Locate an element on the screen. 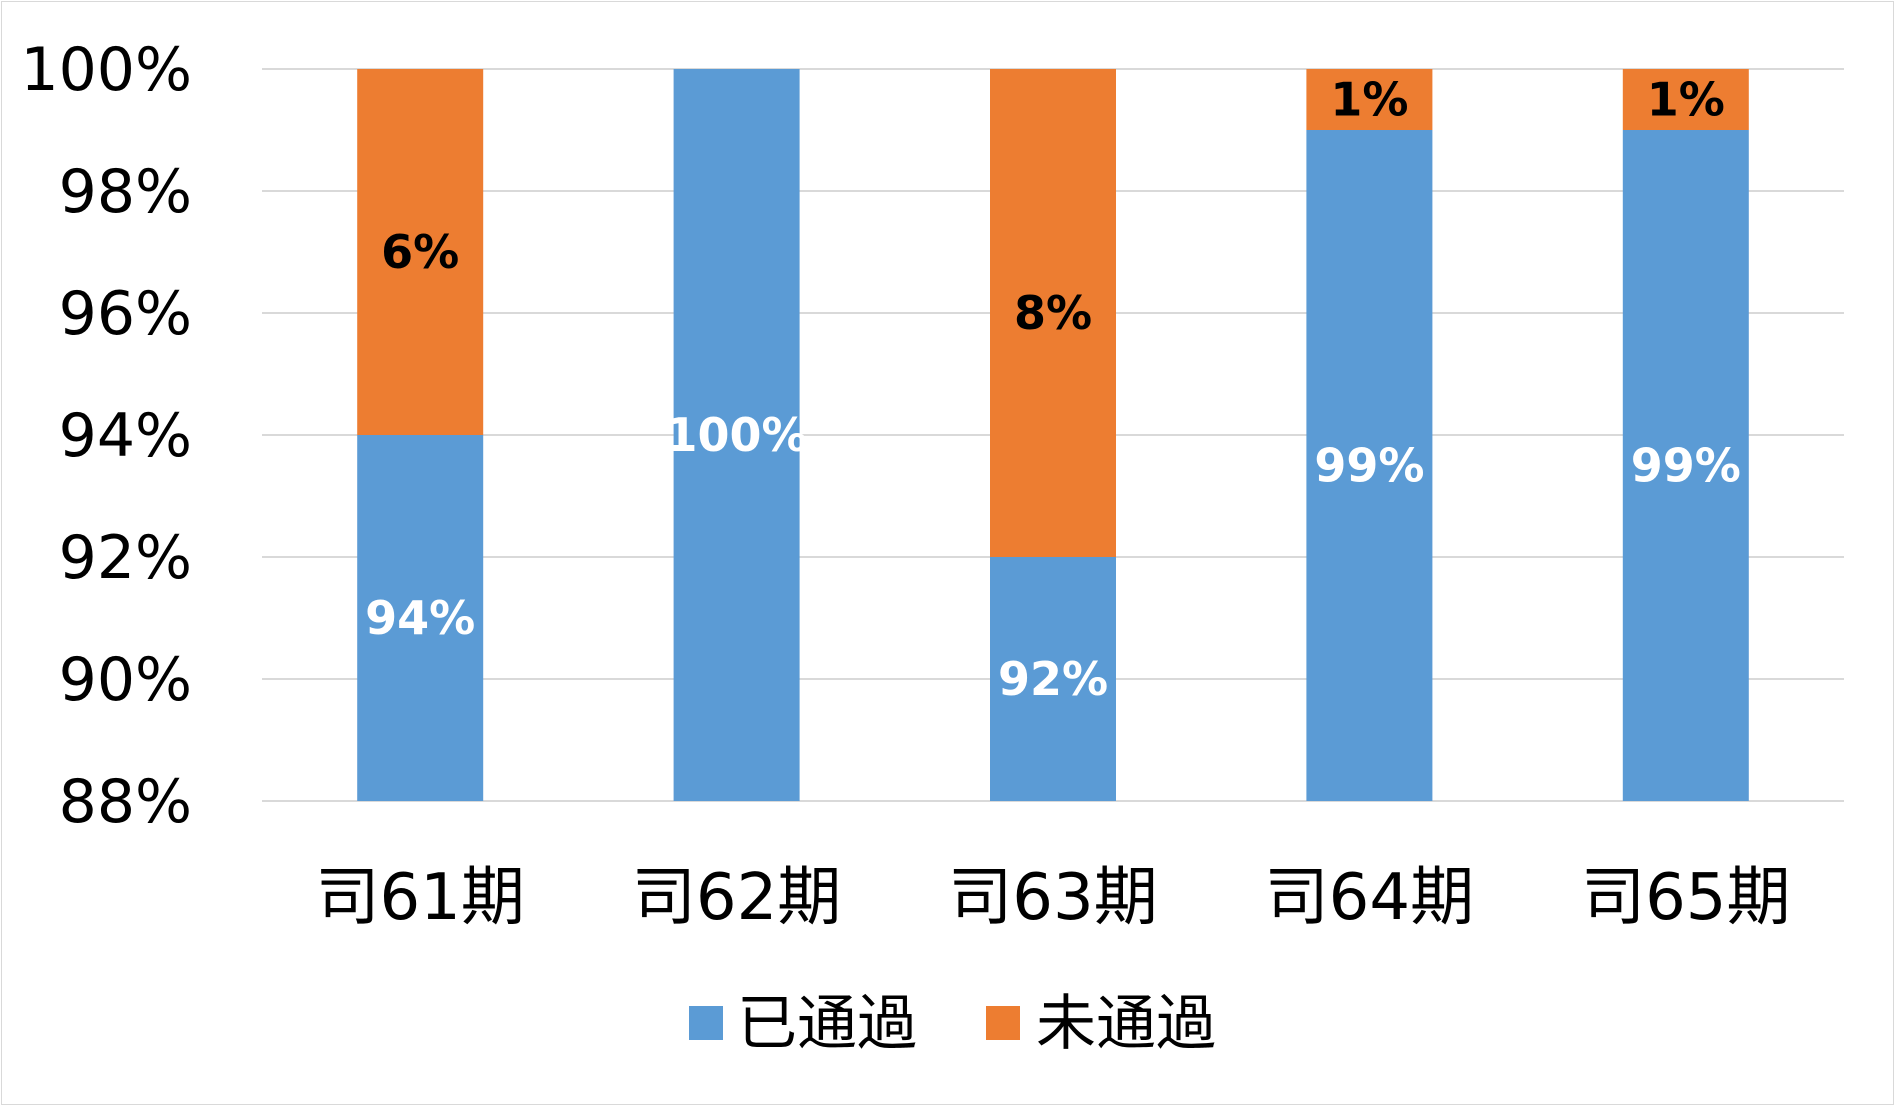 The height and width of the screenshot is (1108, 1897). data-label-passed: 94% is located at coordinates (420, 618).